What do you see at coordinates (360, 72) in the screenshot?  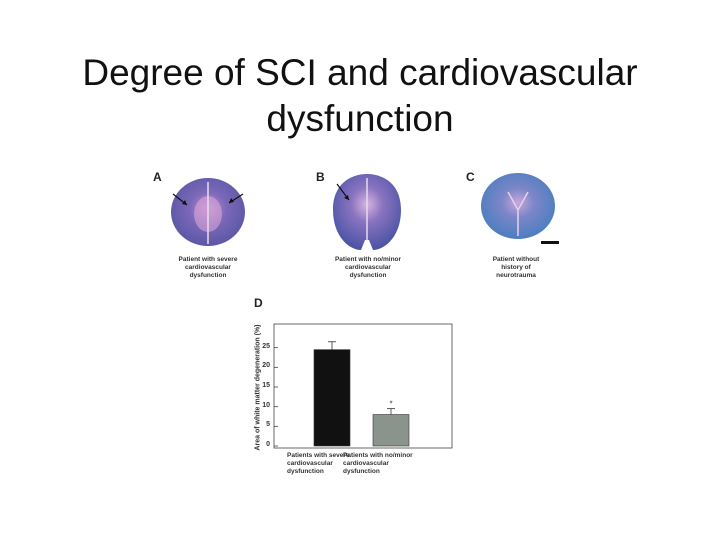 I see `title-line-1: Degree of SCI and cardiovascular` at bounding box center [360, 72].